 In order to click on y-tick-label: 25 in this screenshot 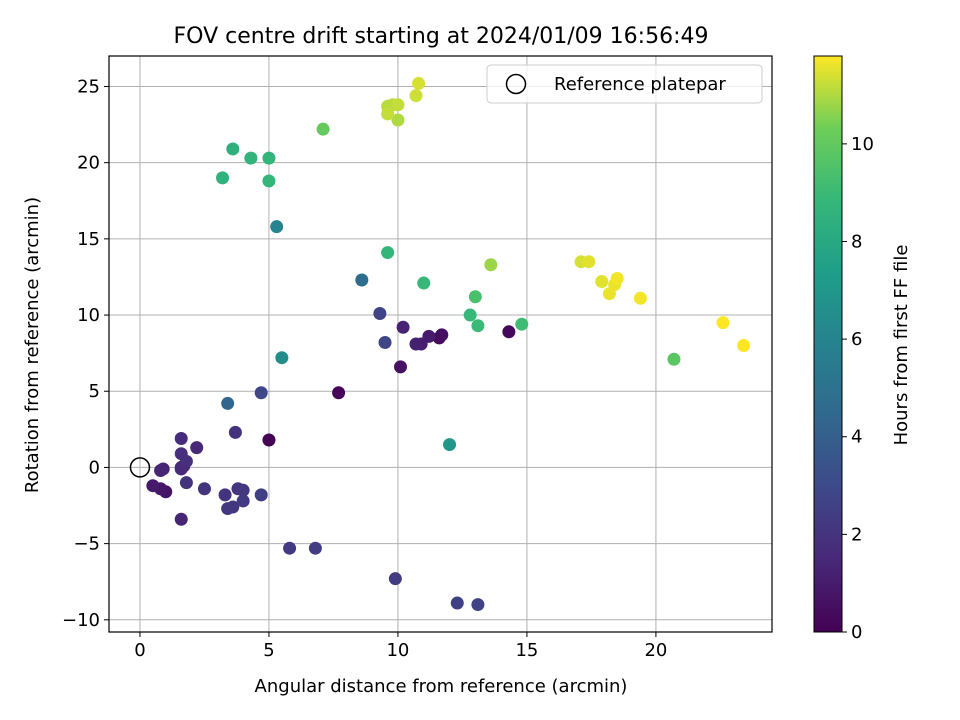, I will do `click(88, 86)`.